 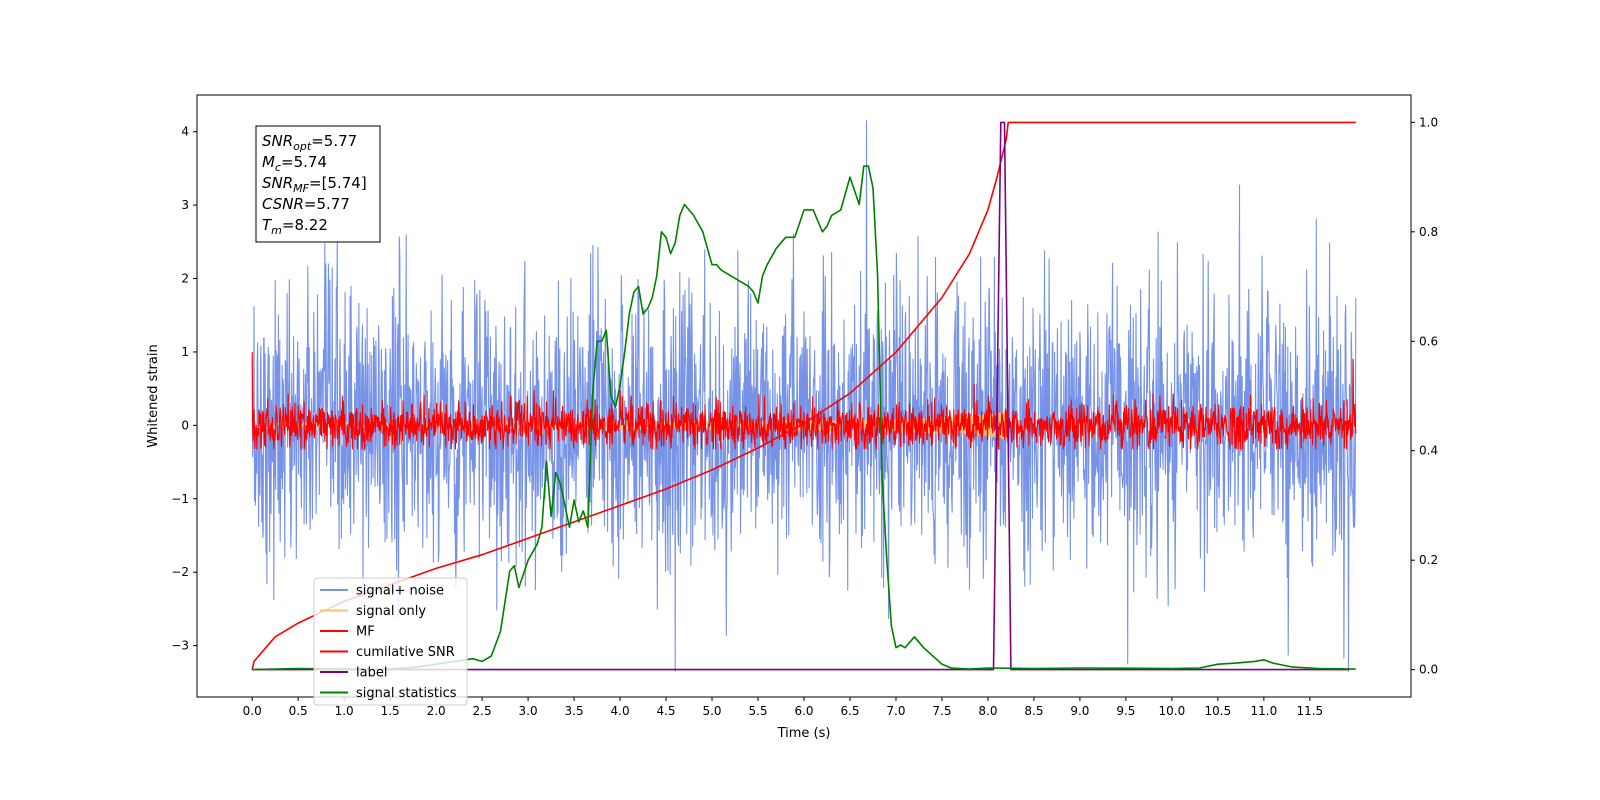 I want to click on info-line: CSNR=5.77, so click(x=306, y=204).